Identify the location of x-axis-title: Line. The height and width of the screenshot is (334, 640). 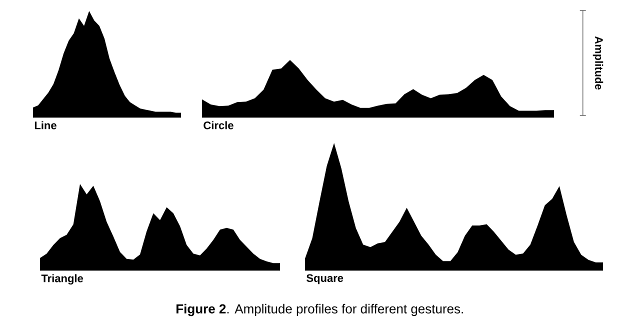
(45, 125).